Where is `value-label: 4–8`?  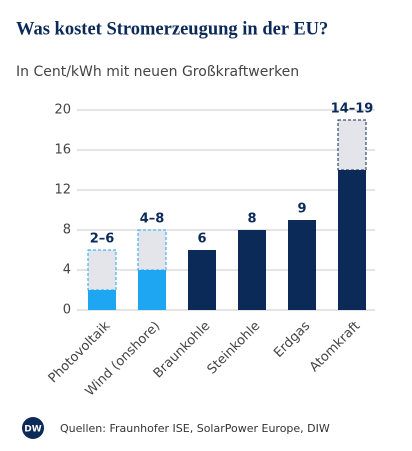
value-label: 4–8 is located at coordinates (152, 219).